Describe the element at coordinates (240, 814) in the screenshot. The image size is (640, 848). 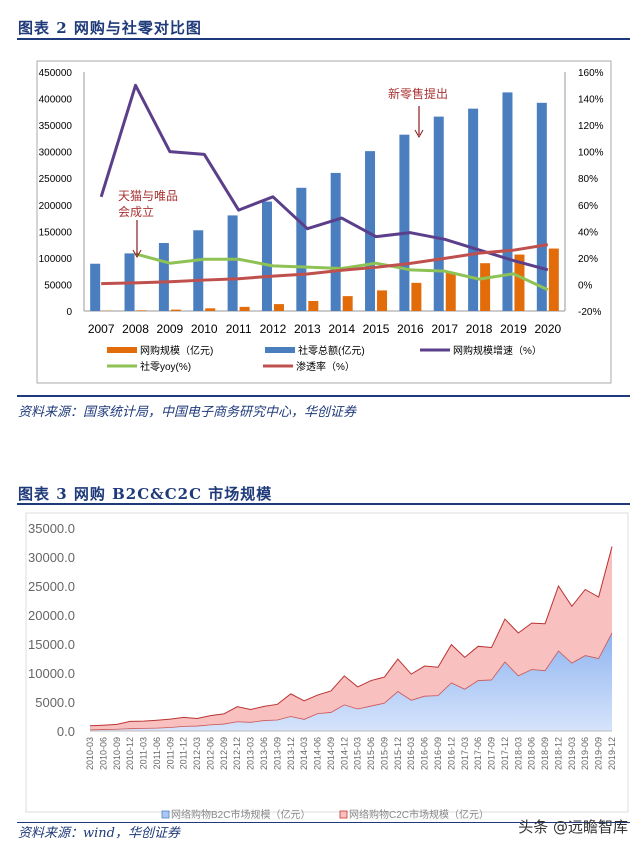
I see `legend-label: 网络购物B2C市场规模（亿元）` at that location.